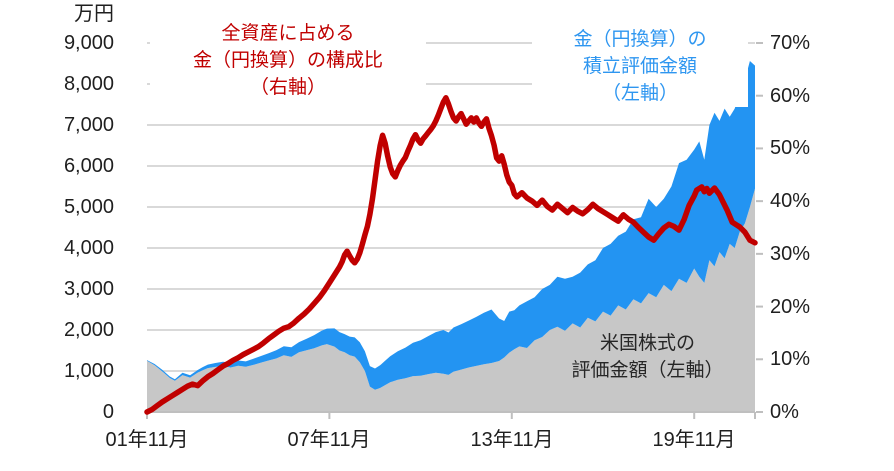 This screenshot has width=894, height=471. What do you see at coordinates (88, 43) in the screenshot?
I see `left-axis-tick: 9,000` at bounding box center [88, 43].